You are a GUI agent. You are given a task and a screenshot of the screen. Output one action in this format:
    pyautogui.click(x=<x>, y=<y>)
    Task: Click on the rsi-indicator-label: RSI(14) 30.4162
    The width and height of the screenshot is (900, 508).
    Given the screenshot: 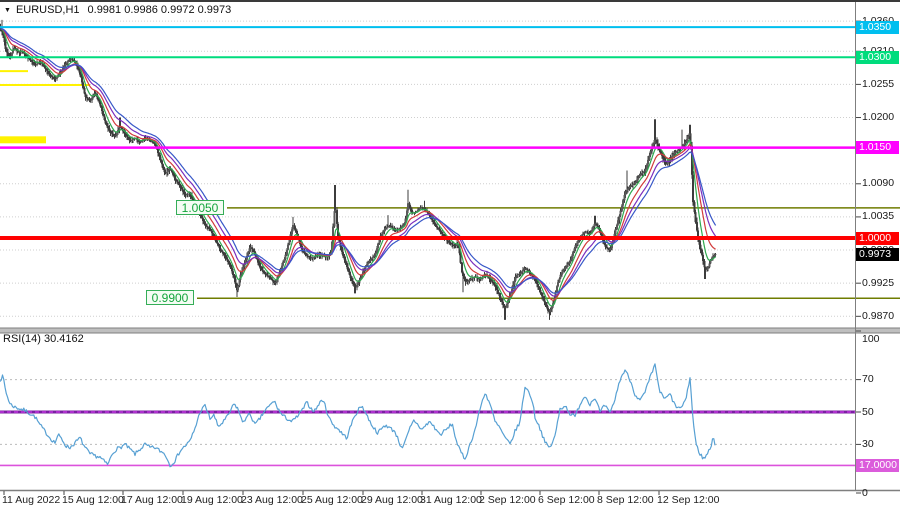 What is the action you would take?
    pyautogui.click(x=43, y=339)
    